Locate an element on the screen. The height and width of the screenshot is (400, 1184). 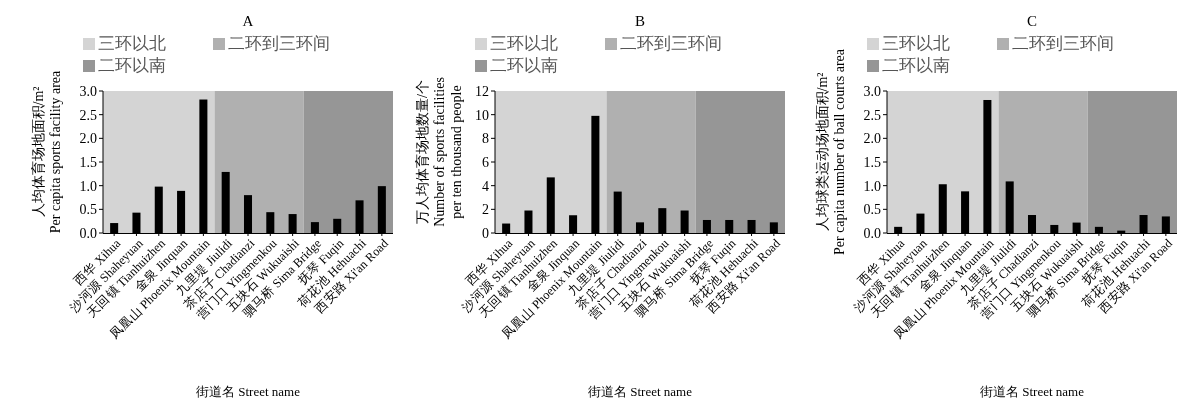
y-tick-label: 4 is located at coordinates (485, 186).